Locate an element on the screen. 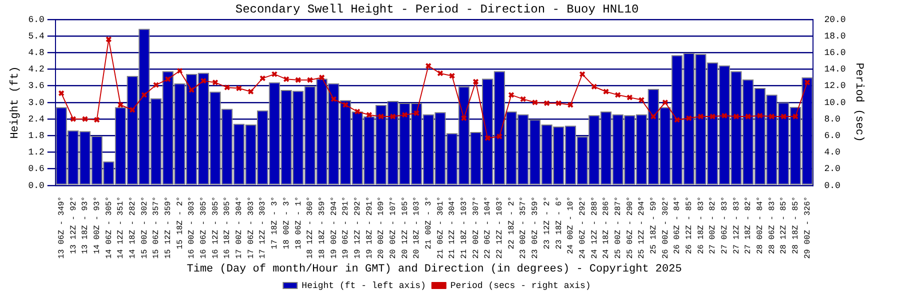  x-tick-label: 27 00Z - 82° is located at coordinates (713, 225).